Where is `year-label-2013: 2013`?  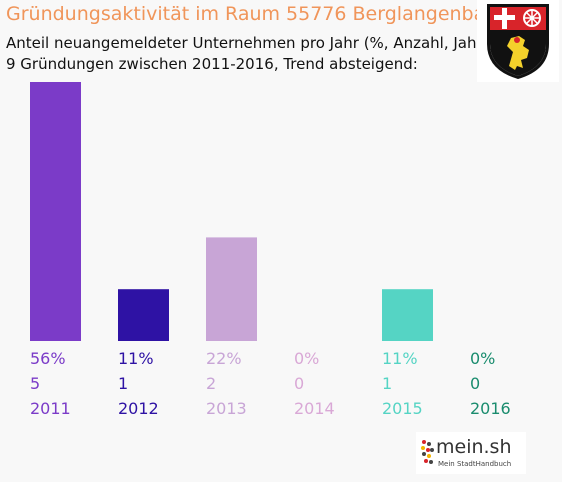
year-label-2013: 2013 is located at coordinates (226, 408).